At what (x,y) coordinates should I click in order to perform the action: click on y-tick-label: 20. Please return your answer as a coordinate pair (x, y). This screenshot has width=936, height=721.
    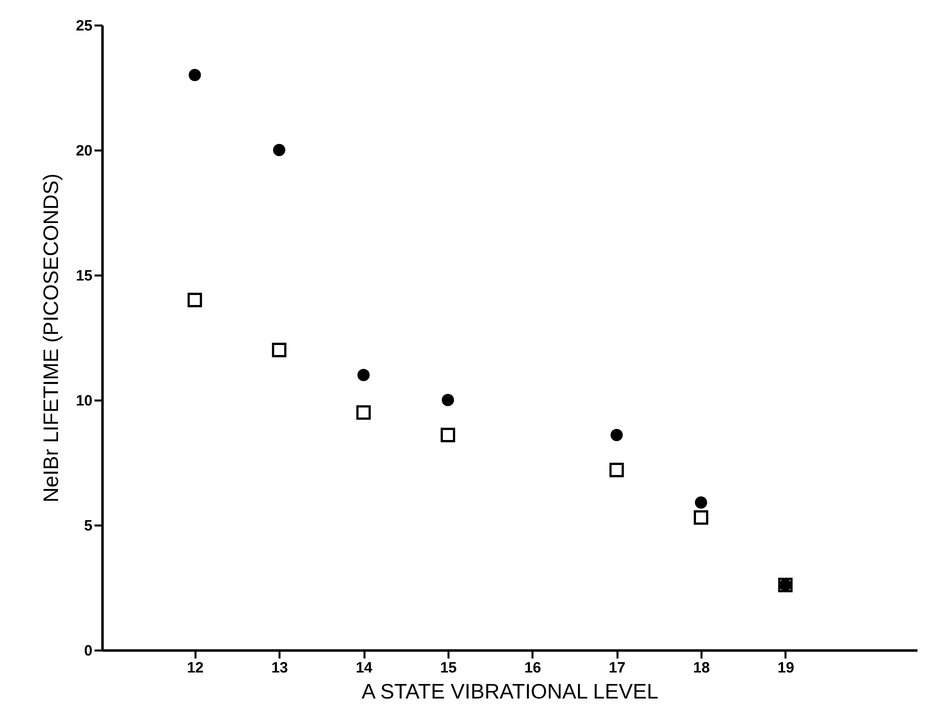
    Looking at the image, I should click on (84, 151).